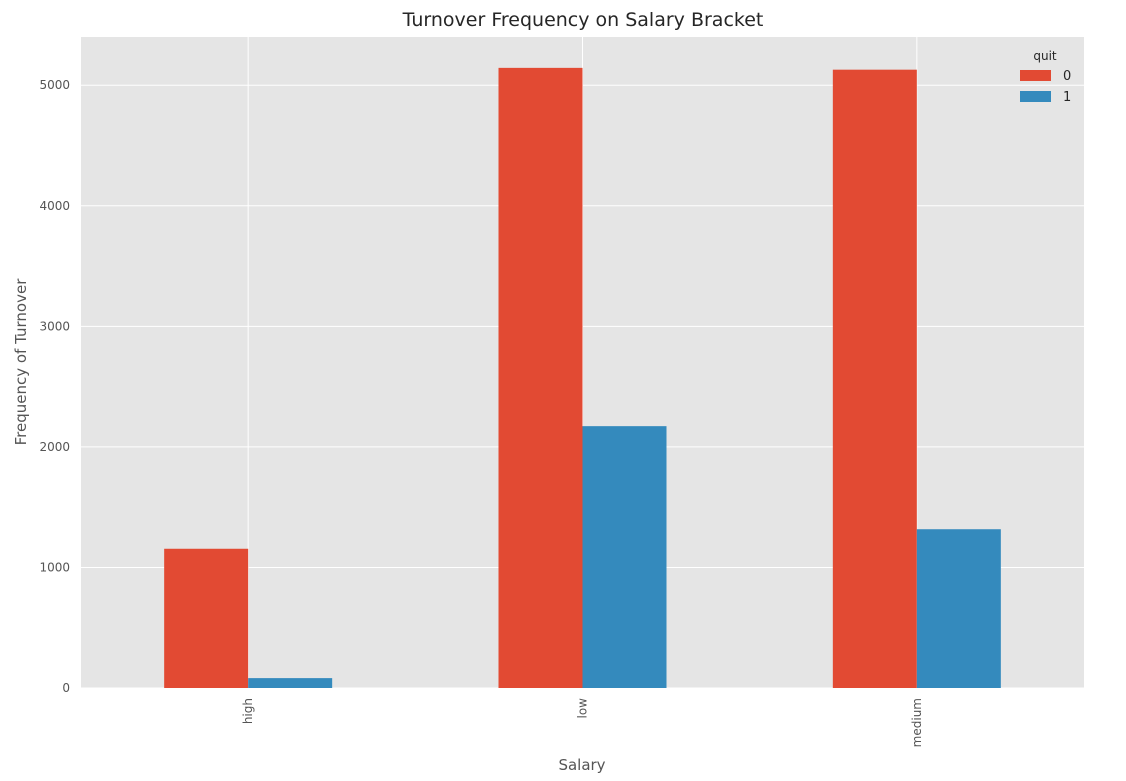 This screenshot has height=781, width=1126. What do you see at coordinates (54, 85) in the screenshot?
I see `y-tick-label: 5000` at bounding box center [54, 85].